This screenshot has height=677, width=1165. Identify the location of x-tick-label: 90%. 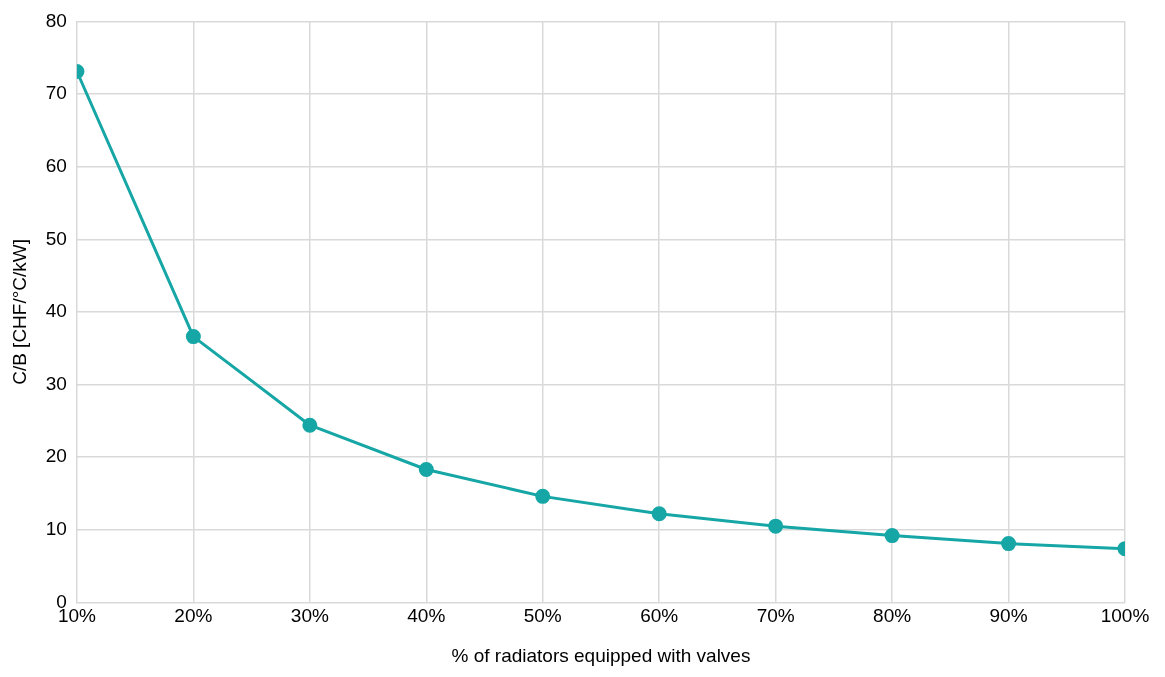
(1008, 616).